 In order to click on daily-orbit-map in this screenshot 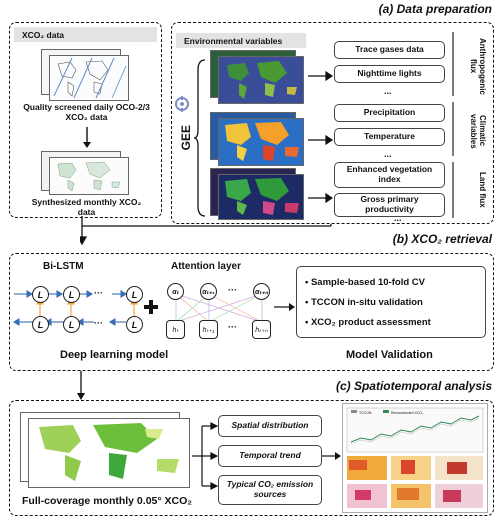, I will do `click(89, 78)`.